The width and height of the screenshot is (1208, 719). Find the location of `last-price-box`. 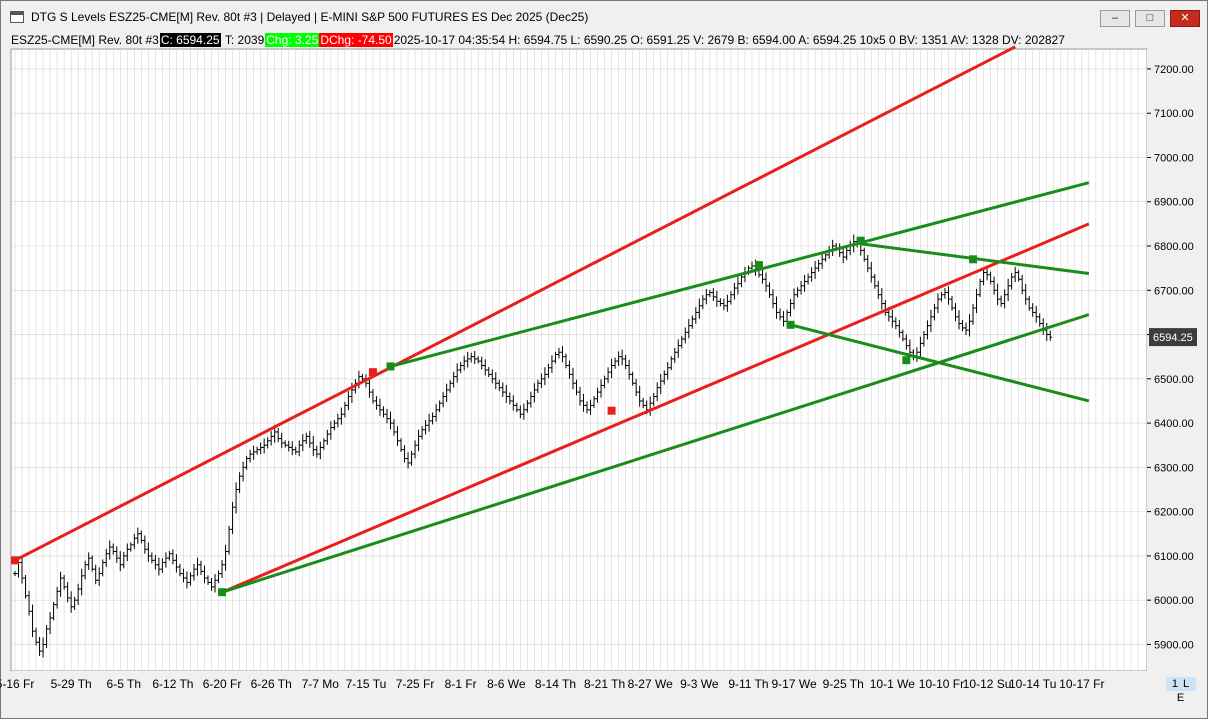

last-price-box is located at coordinates (1173, 337).